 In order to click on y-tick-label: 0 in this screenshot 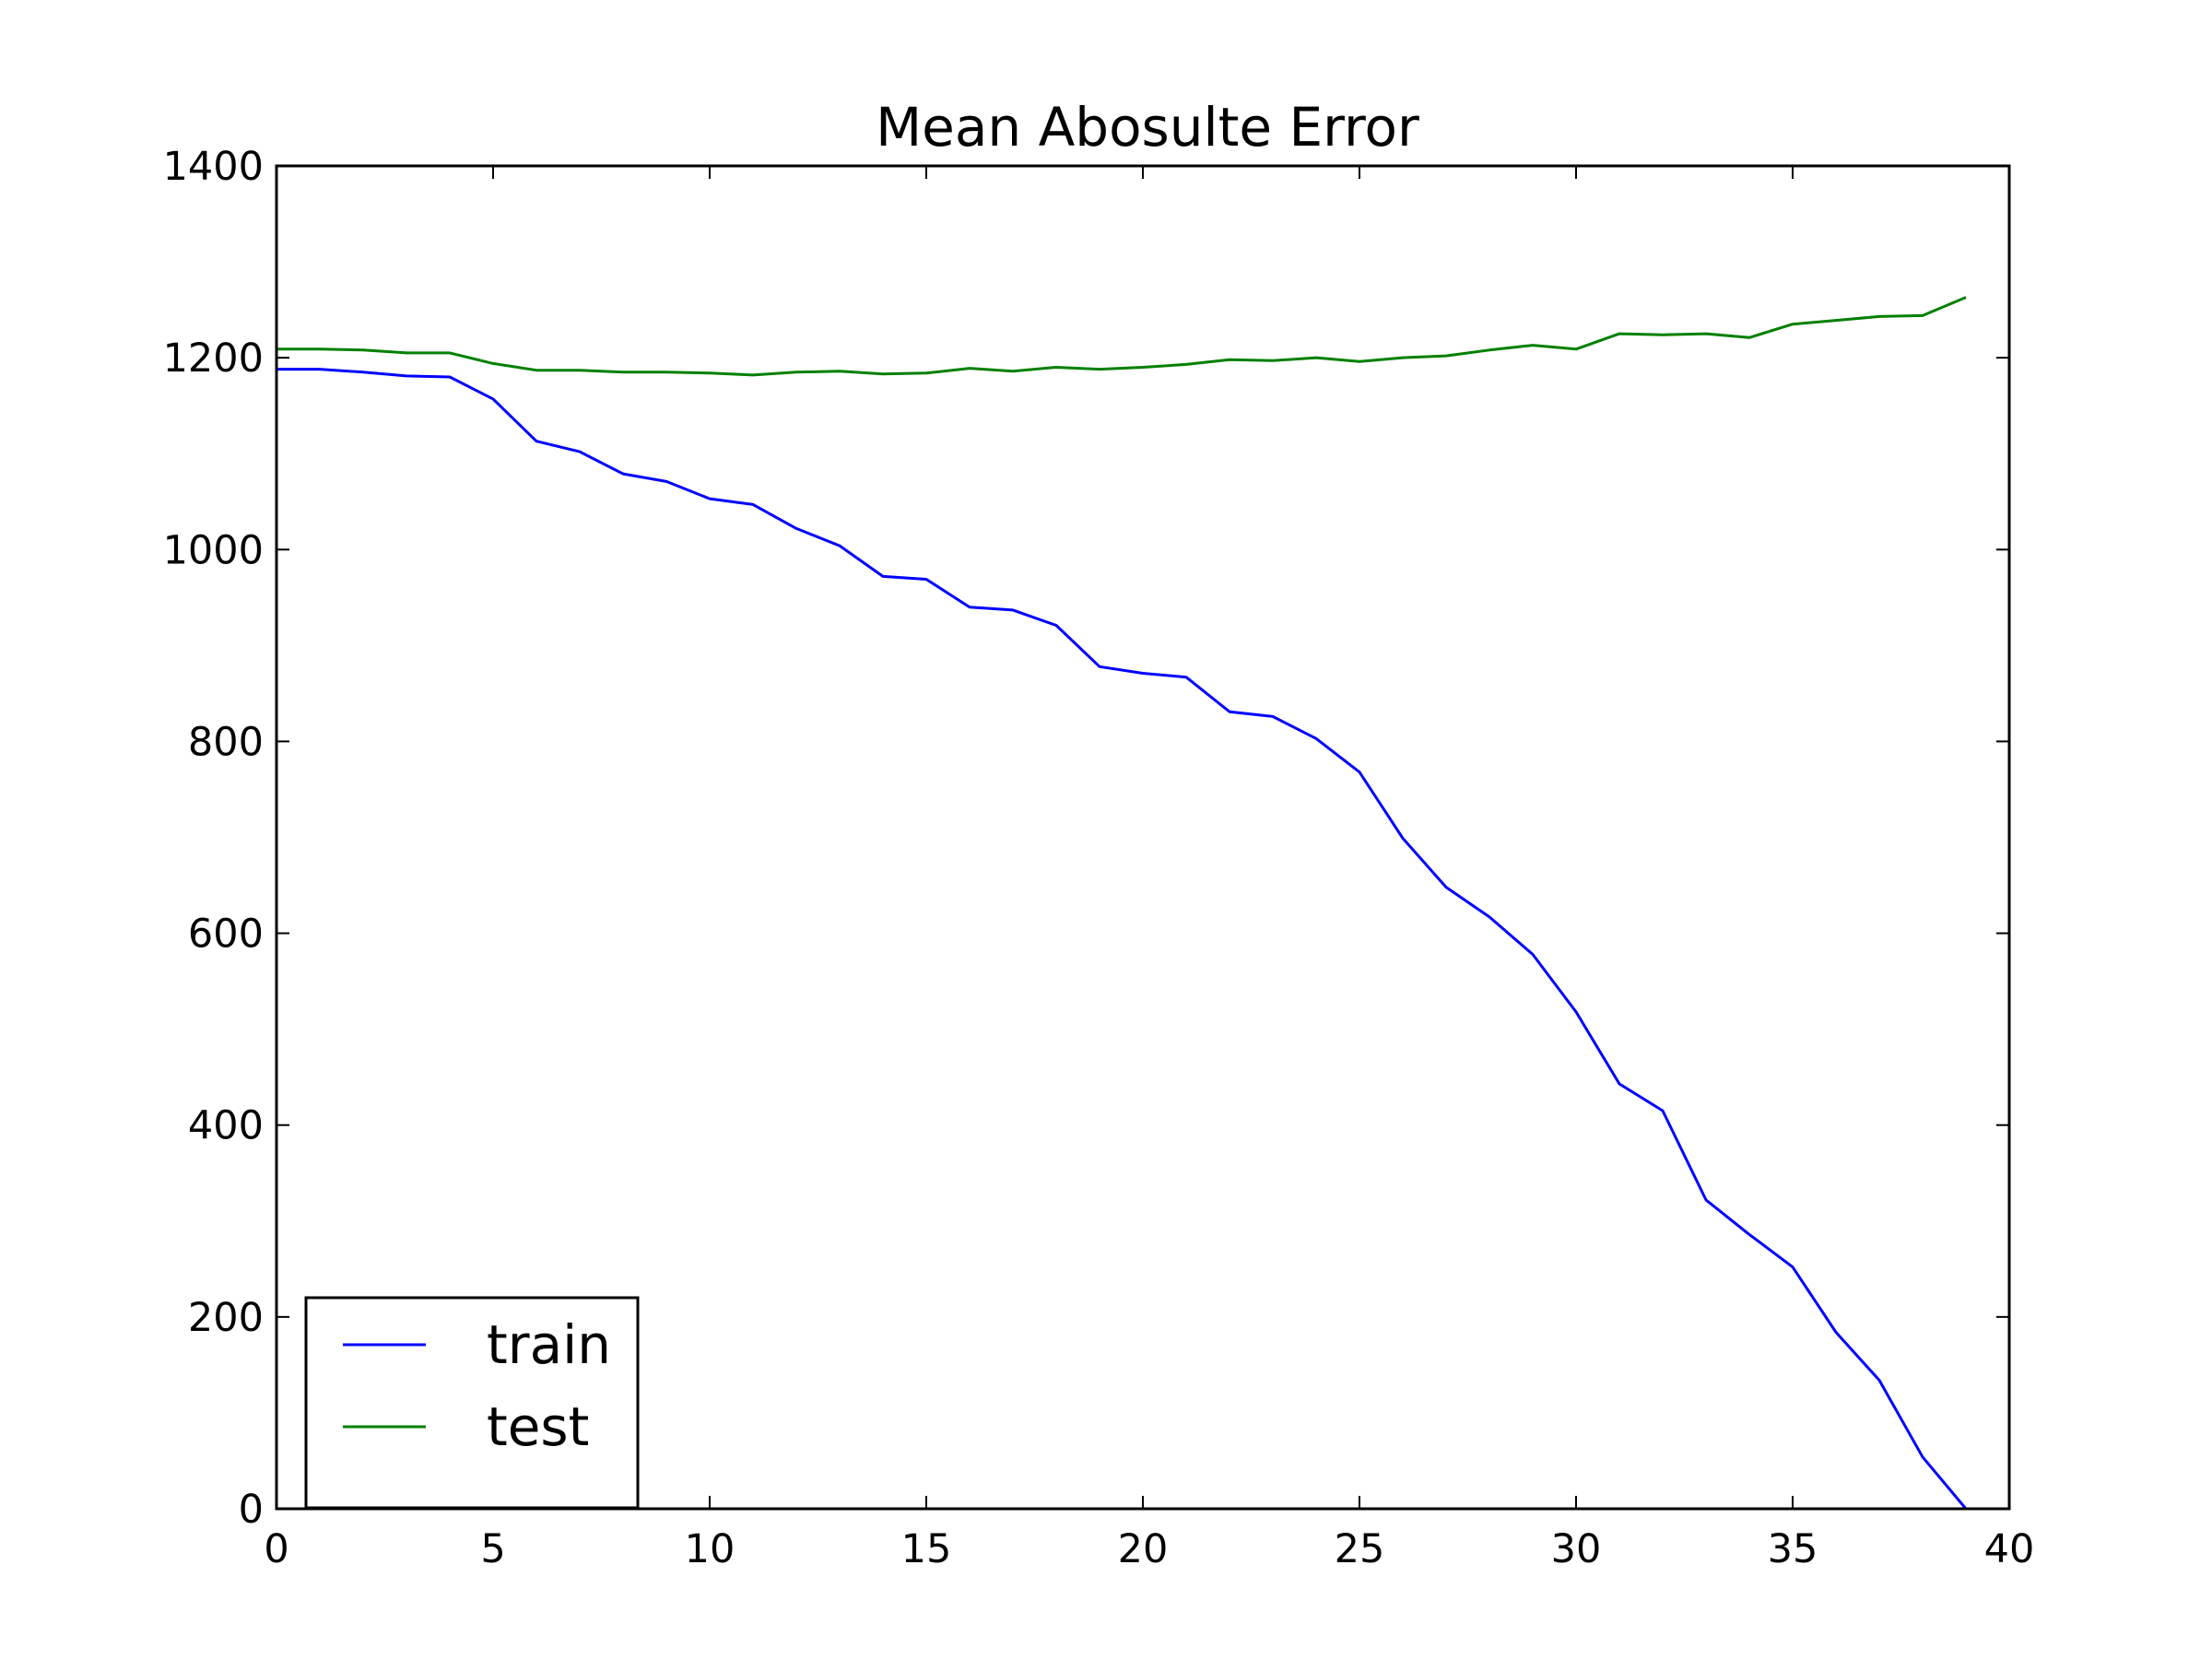, I will do `click(251, 1510)`.